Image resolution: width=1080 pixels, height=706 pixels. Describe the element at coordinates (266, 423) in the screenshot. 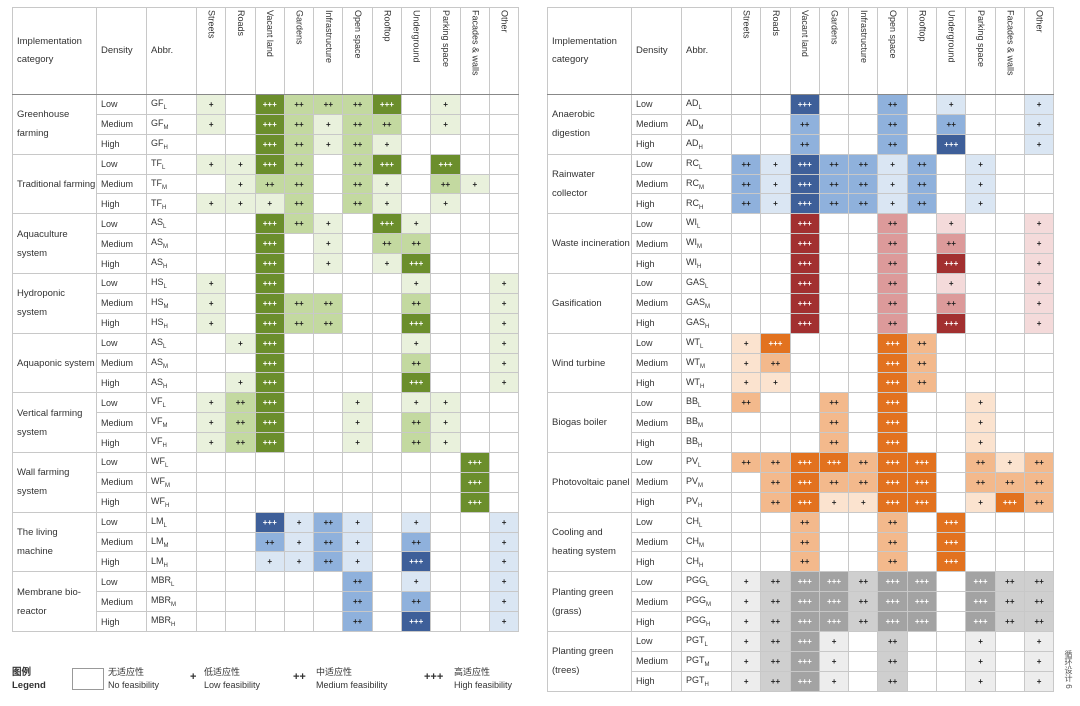

I see `table-row: Vertical farming system Low VFL + ++ +++ + + +` at that location.